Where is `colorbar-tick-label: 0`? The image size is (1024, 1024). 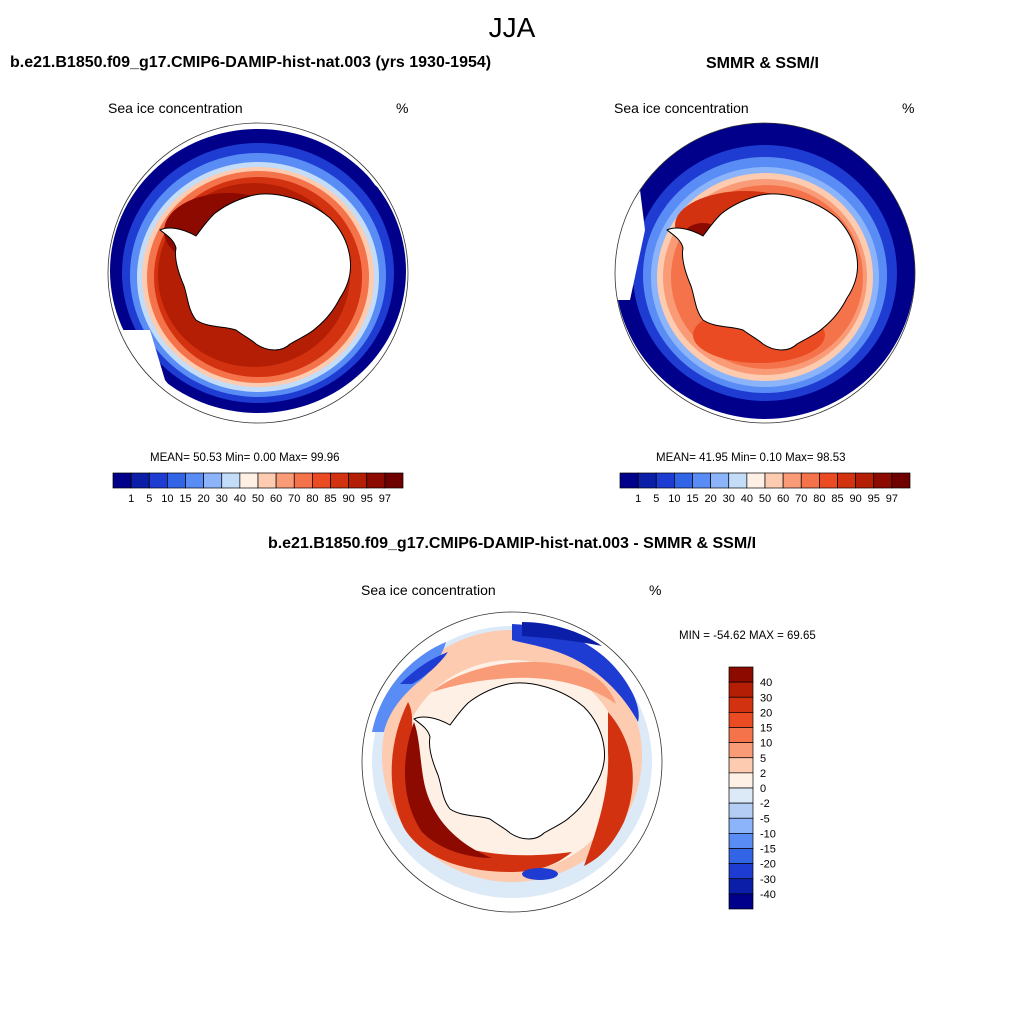
colorbar-tick-label: 0 is located at coordinates (763, 789).